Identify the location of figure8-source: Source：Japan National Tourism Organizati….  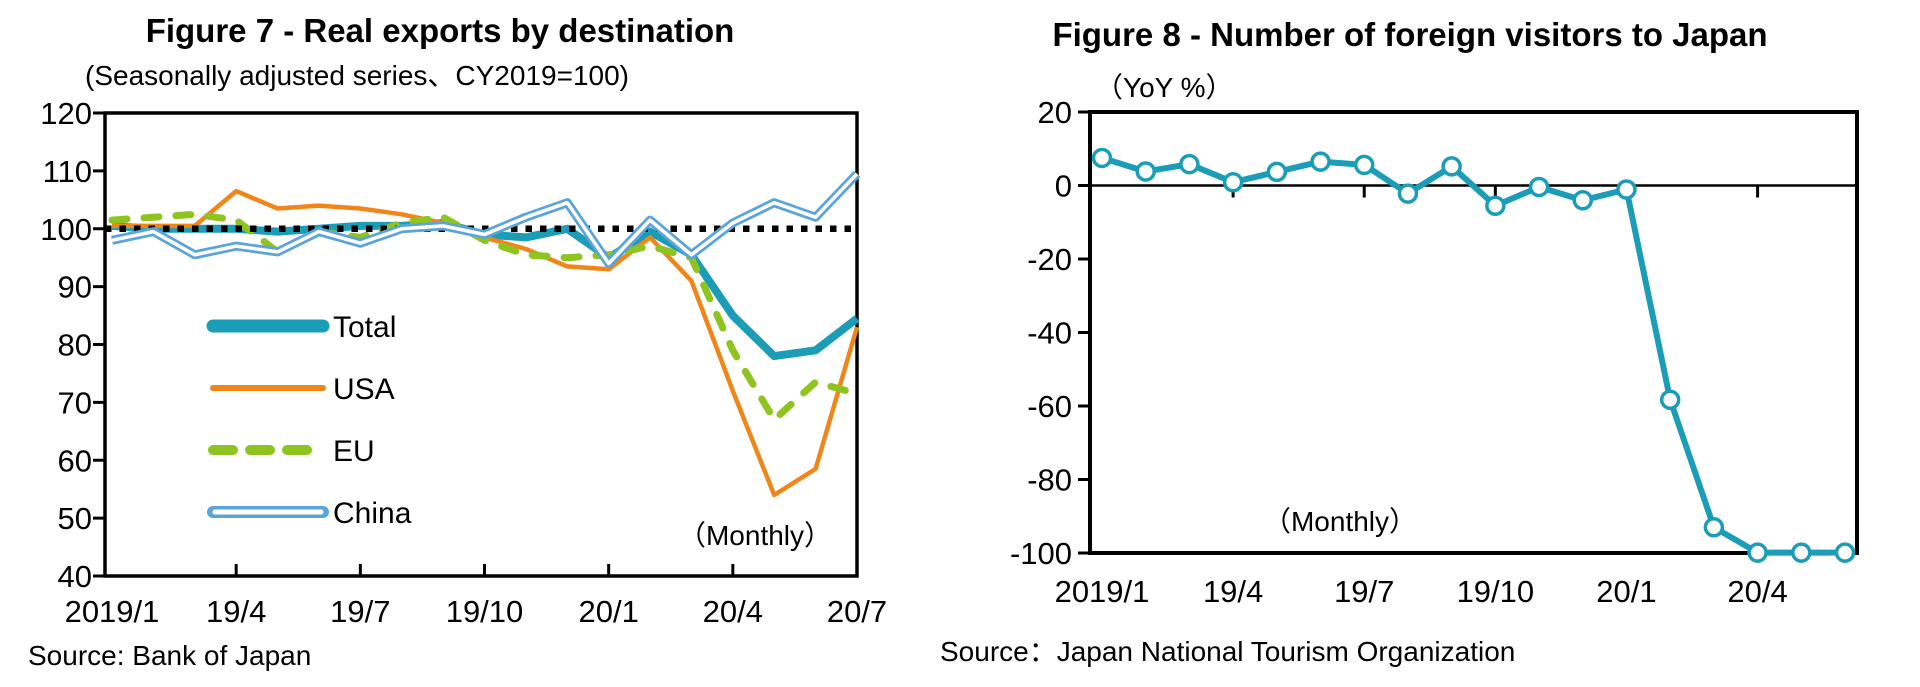
(1228, 651).